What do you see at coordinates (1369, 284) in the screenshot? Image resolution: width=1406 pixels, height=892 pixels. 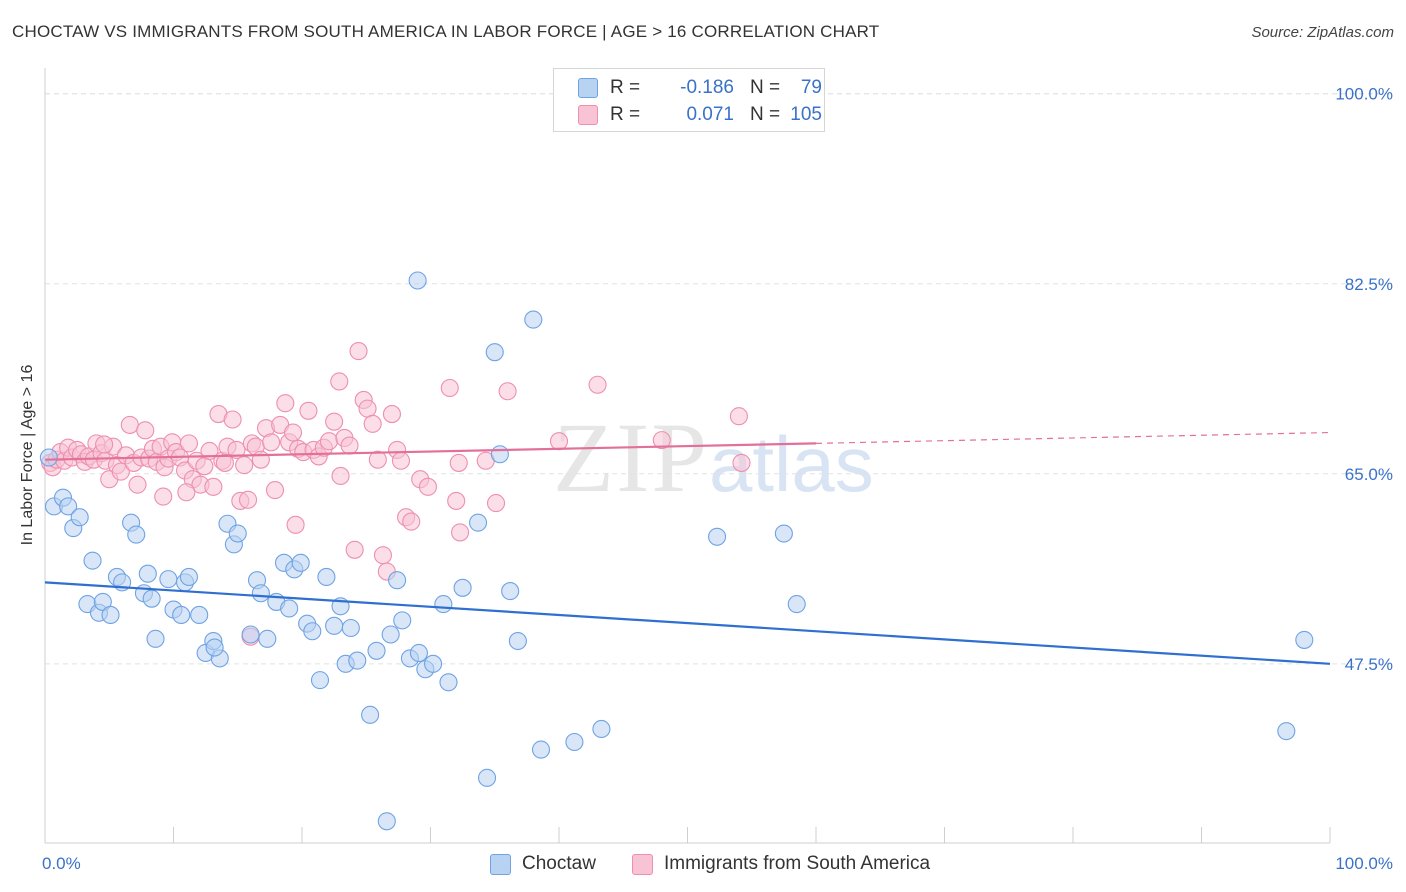 I see `y-tick-label: 82.5%` at bounding box center [1369, 284].